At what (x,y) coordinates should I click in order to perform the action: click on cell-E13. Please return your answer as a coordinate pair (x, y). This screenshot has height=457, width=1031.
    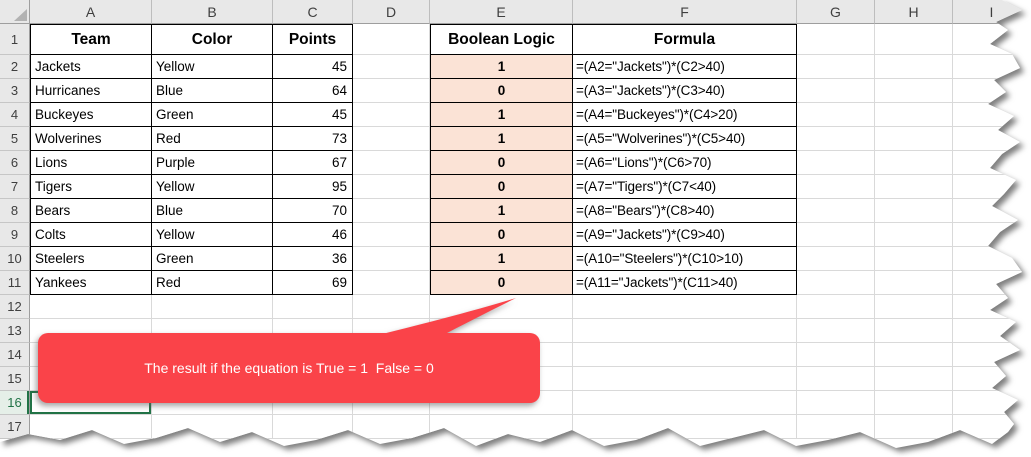
    Looking at the image, I should click on (501, 331).